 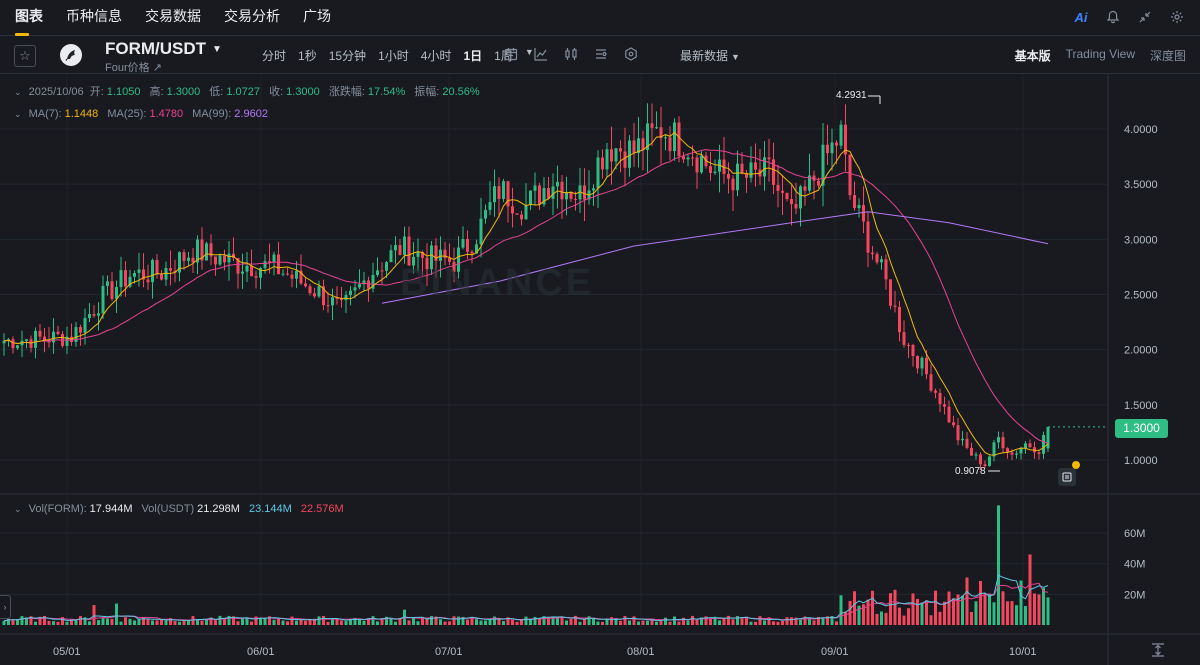 I want to click on tab-square: 广场, so click(x=317, y=15).